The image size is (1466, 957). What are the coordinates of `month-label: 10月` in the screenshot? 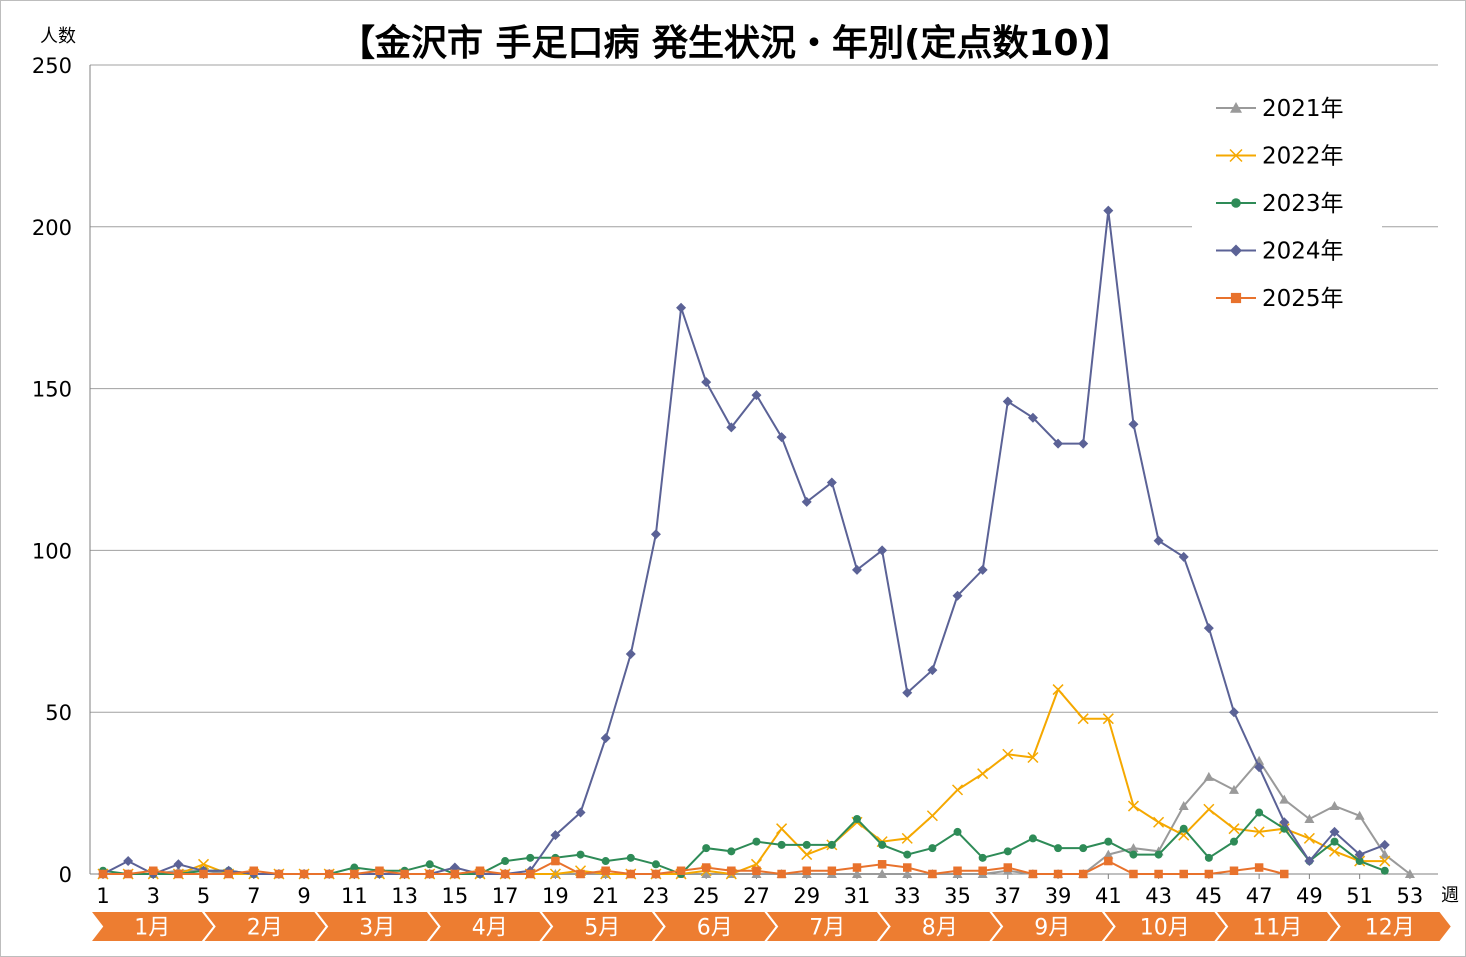 It's located at (1165, 928).